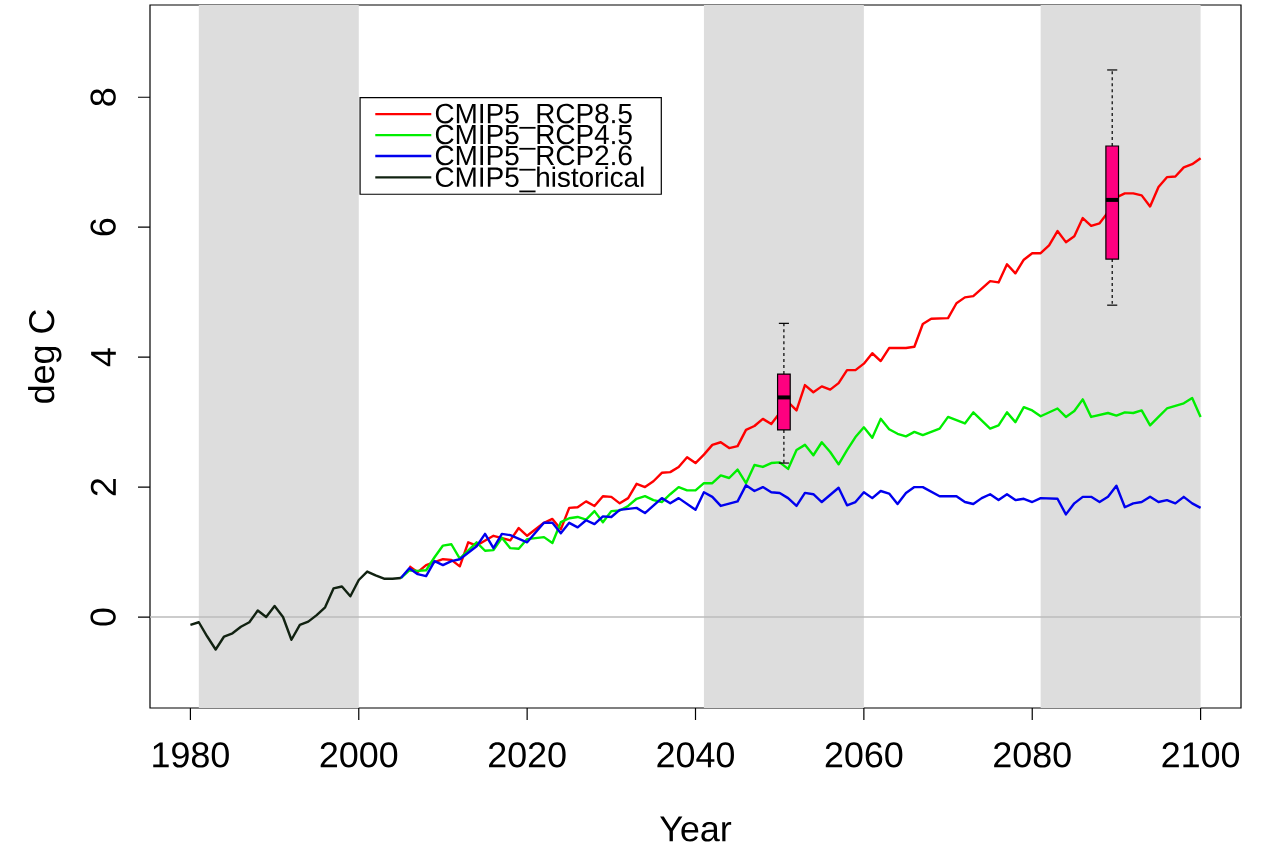 This screenshot has height=862, width=1261. I want to click on x-tick-label: 2040, so click(695, 755).